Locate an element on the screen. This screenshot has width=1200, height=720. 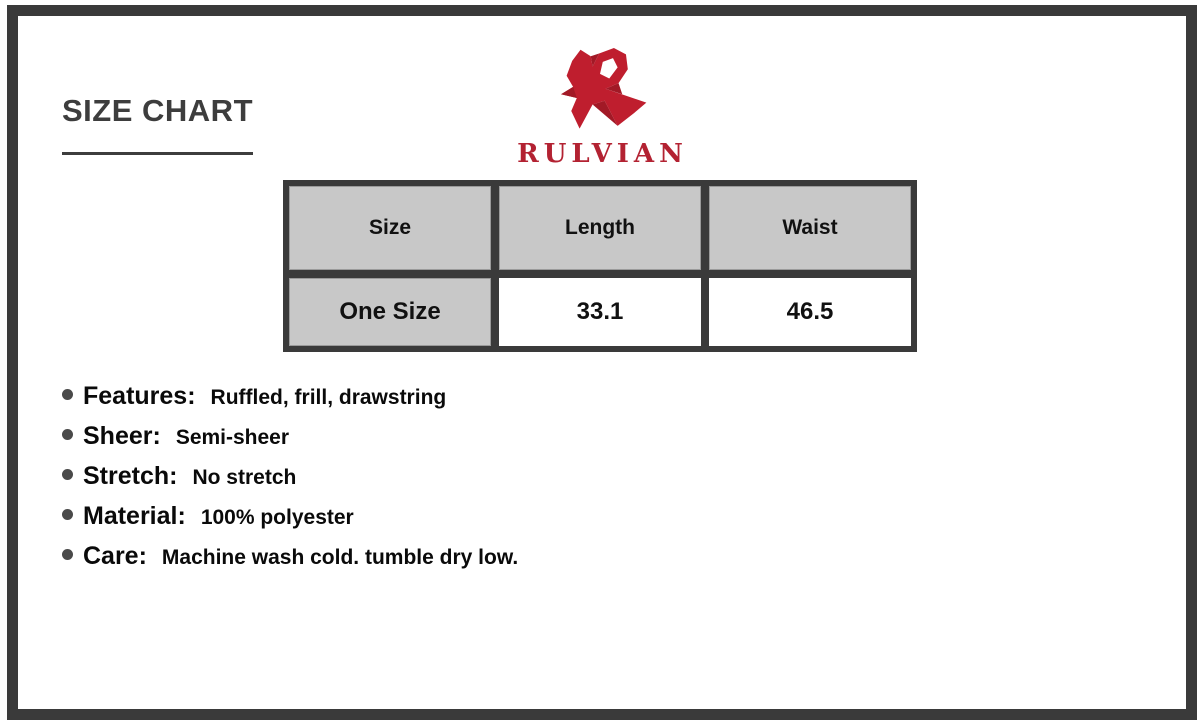
page-title: SIZE CHART is located at coordinates (157, 110).